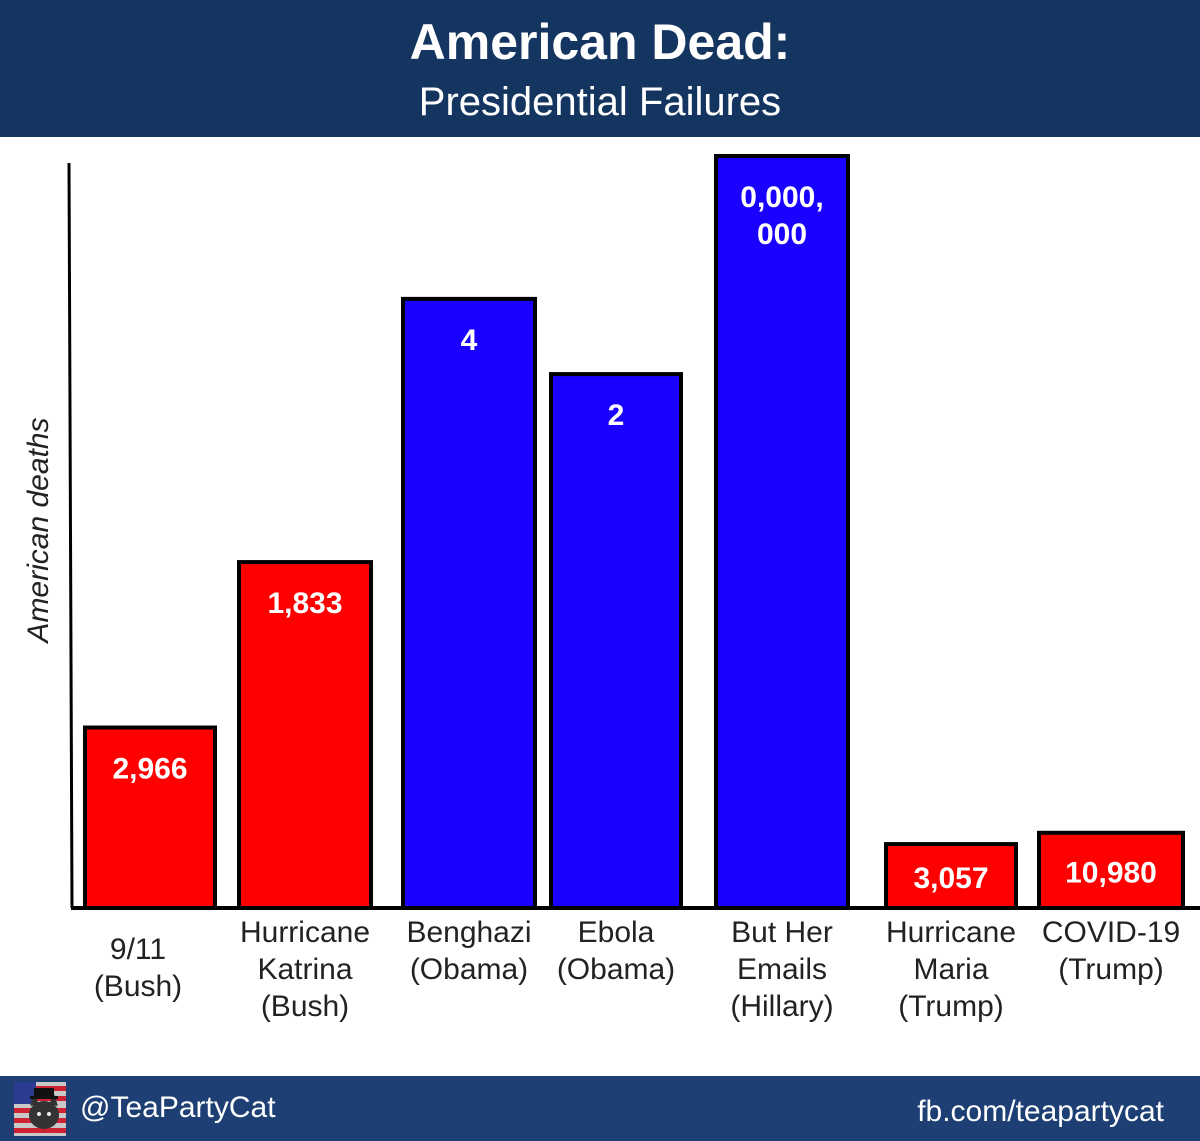 The width and height of the screenshot is (1200, 1141). Describe the element at coordinates (616, 932) in the screenshot. I see `category-label: Ebola` at that location.